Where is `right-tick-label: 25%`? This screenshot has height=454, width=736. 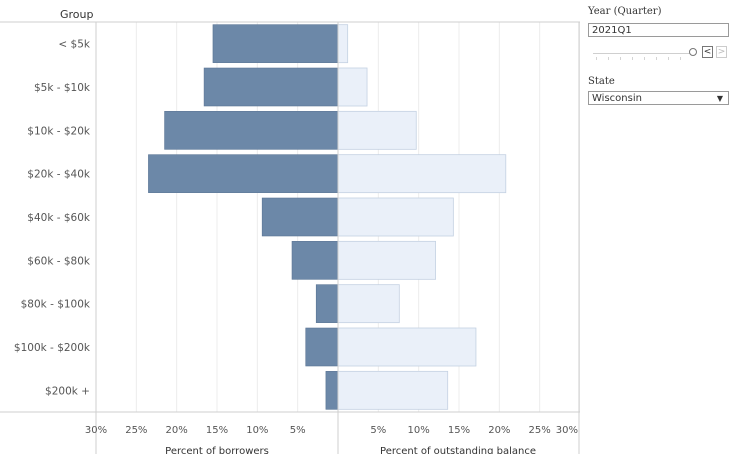
right-tick-label: 25% is located at coordinates (540, 430).